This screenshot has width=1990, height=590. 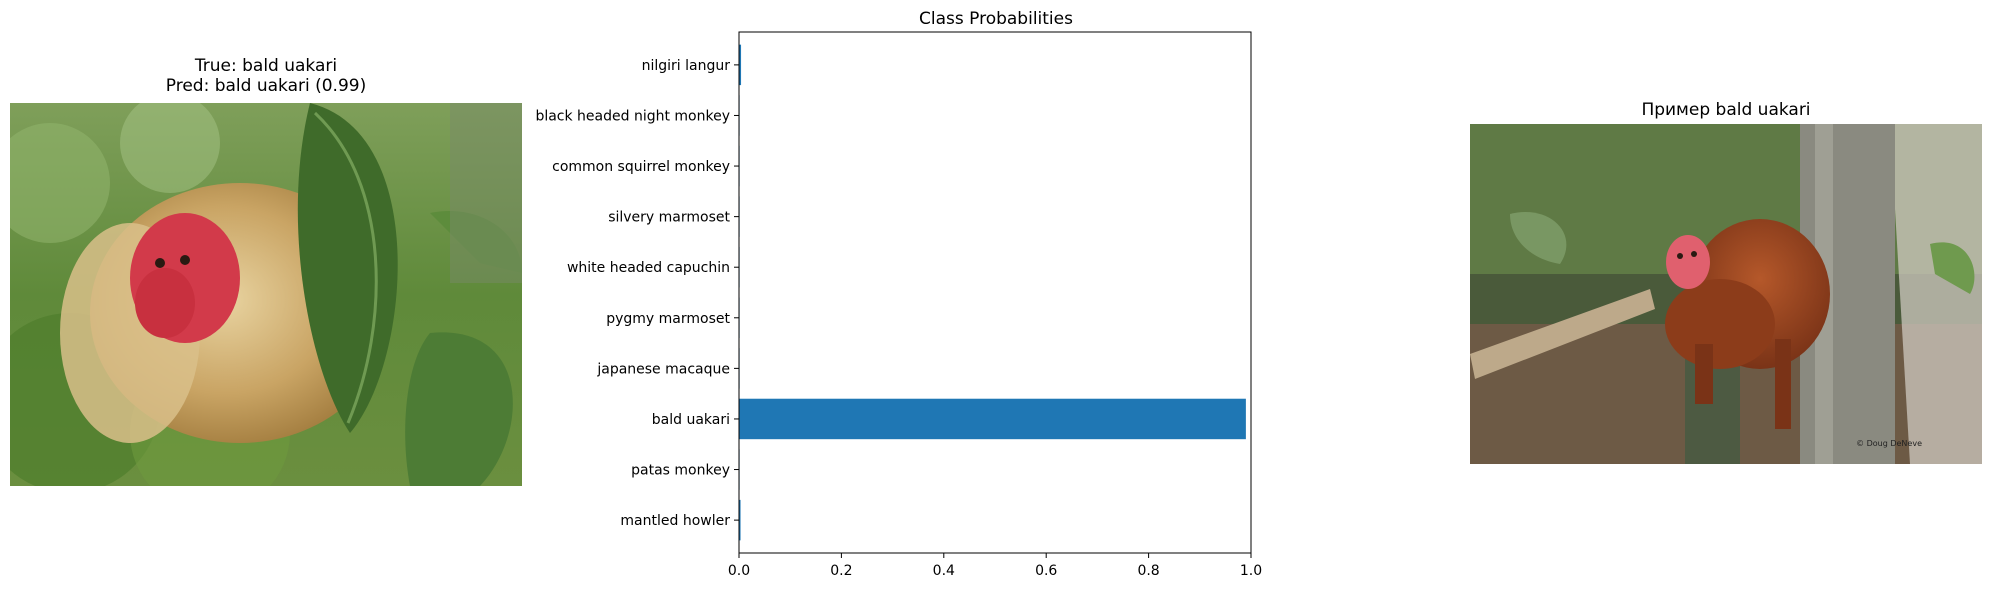 What do you see at coordinates (996, 19) in the screenshot?
I see `chart-title: Class Probabilities` at bounding box center [996, 19].